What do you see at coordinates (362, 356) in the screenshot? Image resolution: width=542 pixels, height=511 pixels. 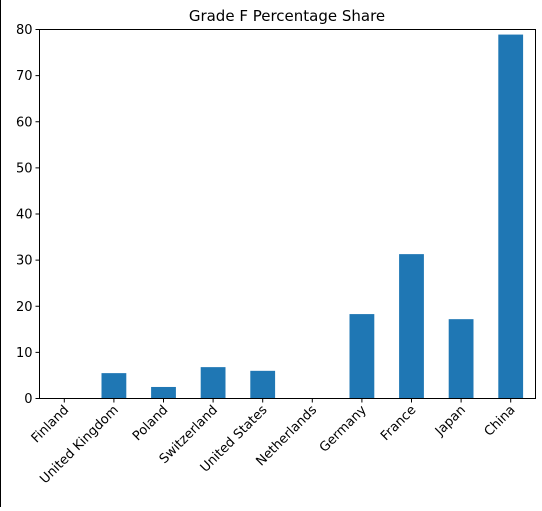 I see `bar-germany` at bounding box center [362, 356].